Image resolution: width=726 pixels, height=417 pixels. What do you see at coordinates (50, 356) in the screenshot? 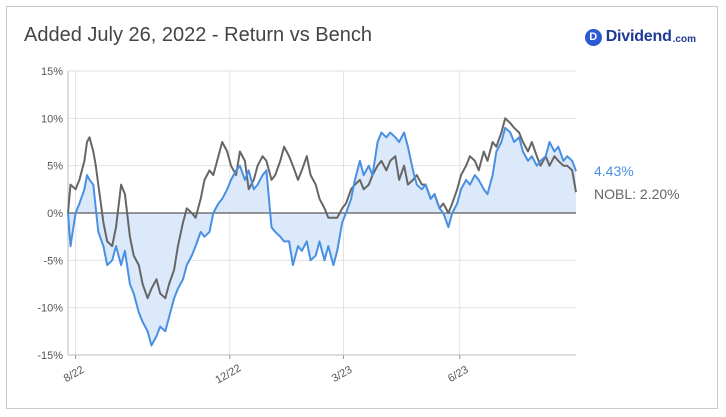
I see `y-tick-label: -15%` at bounding box center [50, 356].